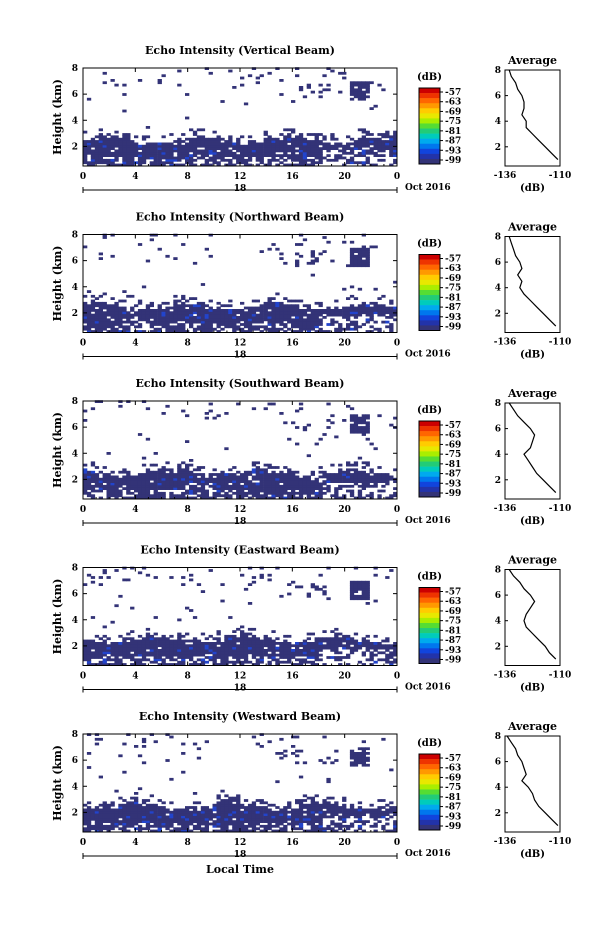 The image size is (613, 929). What do you see at coordinates (453, 484) in the screenshot?
I see `colorbar-tick-label: -93` at bounding box center [453, 484].